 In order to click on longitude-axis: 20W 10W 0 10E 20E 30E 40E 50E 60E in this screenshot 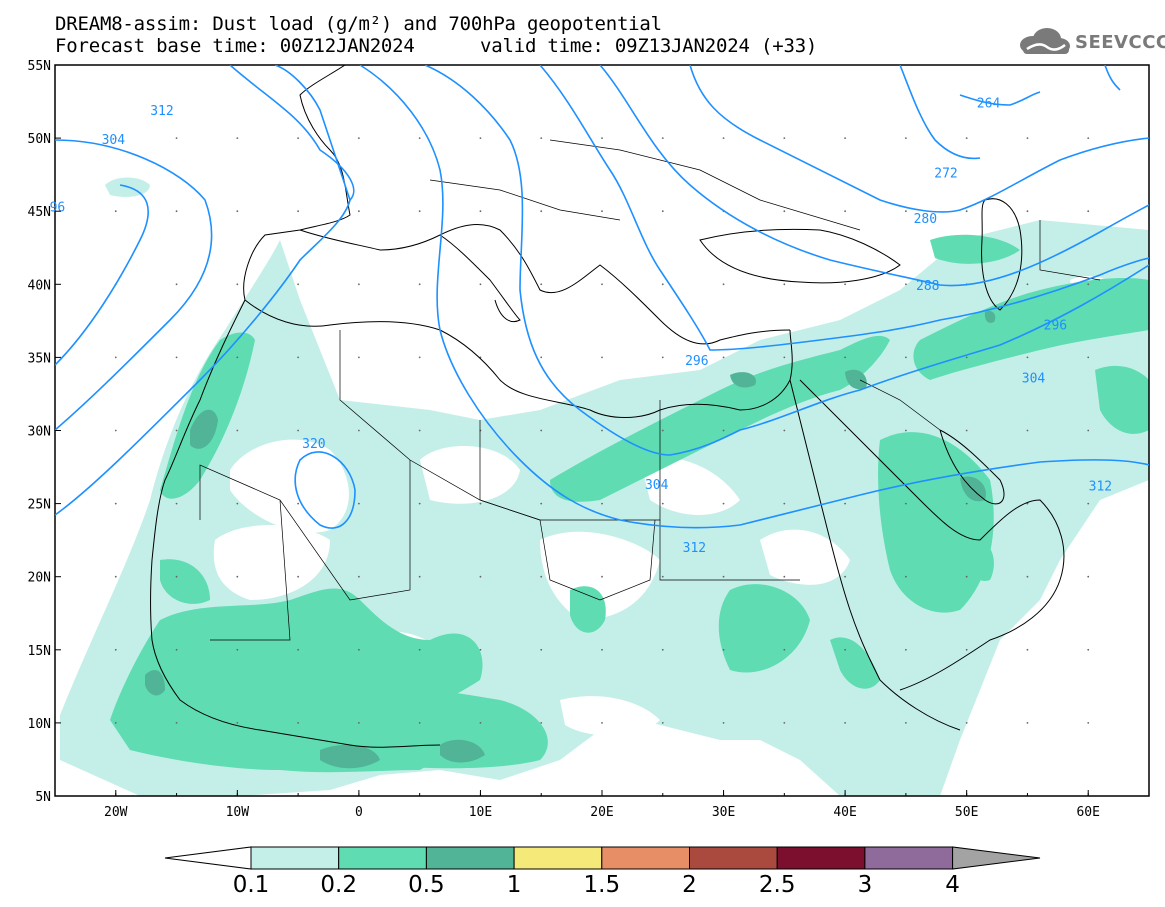, I will do `click(602, 805)`.